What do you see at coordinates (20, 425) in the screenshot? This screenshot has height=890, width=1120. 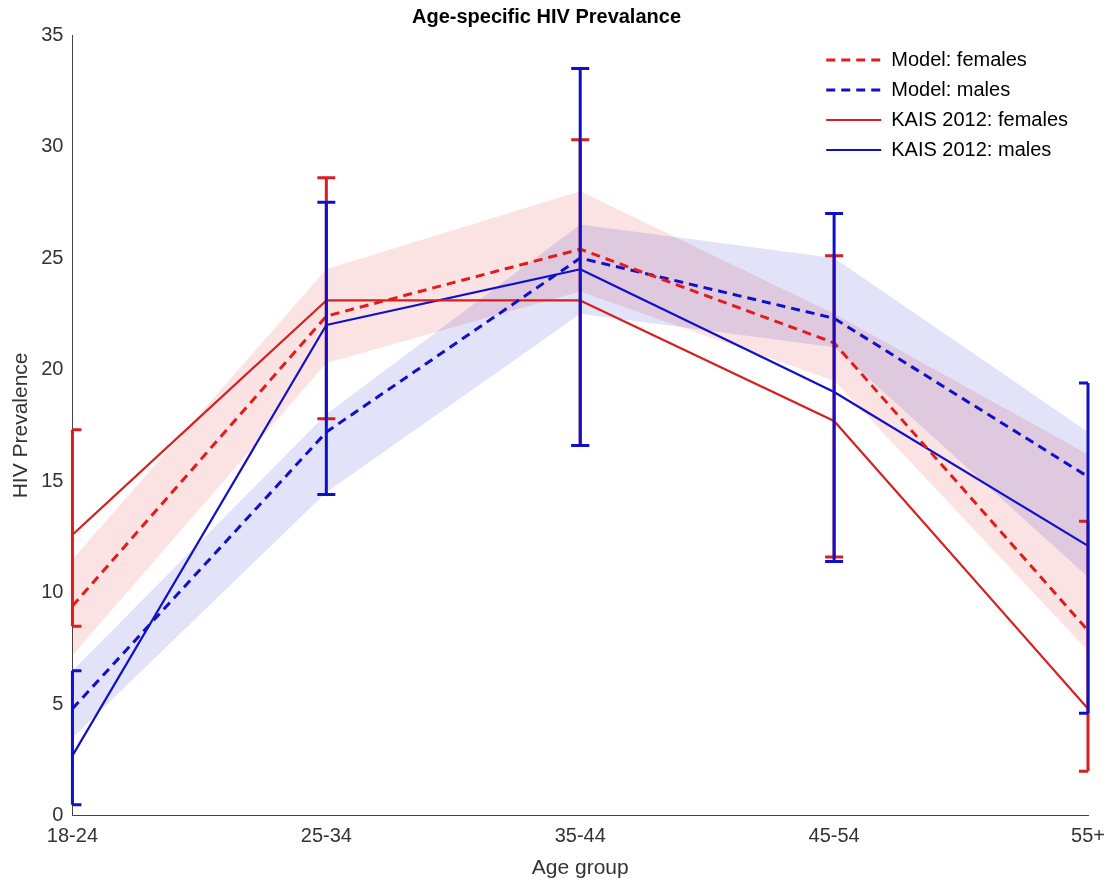 I see `y-axis-title: HIV Prevalence` at bounding box center [20, 425].